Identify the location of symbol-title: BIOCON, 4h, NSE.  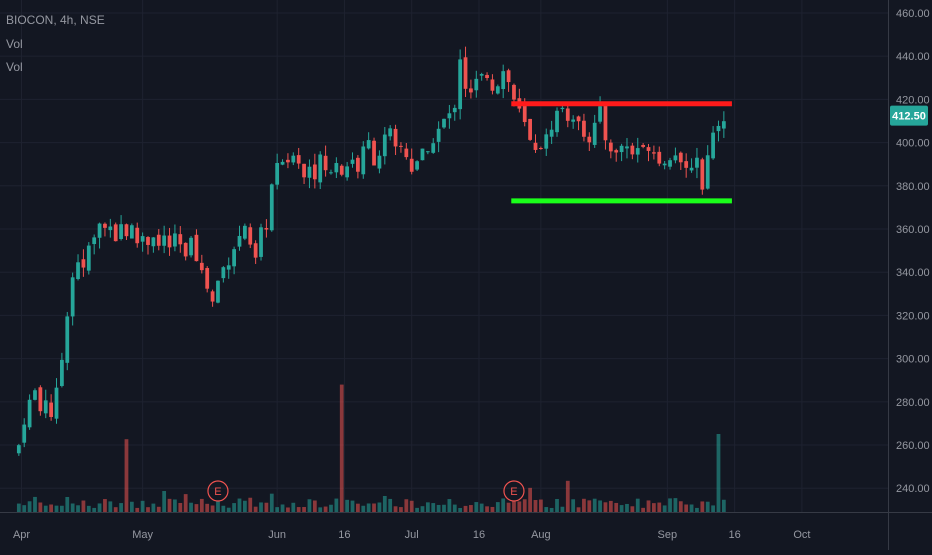
(55, 20).